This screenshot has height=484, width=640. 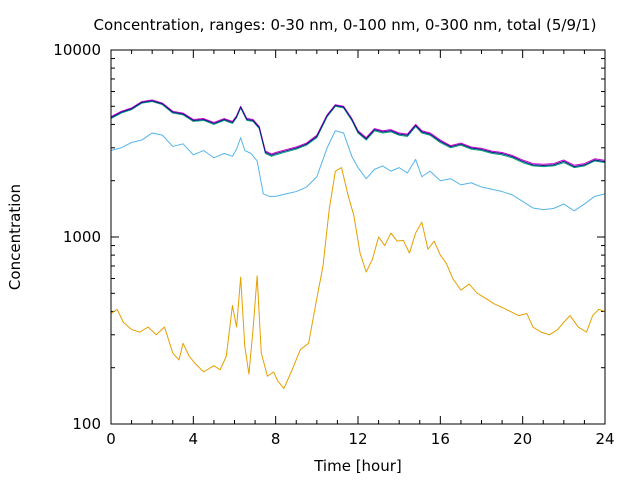 I want to click on x-axis-label: Time [hour], so click(x=357, y=466).